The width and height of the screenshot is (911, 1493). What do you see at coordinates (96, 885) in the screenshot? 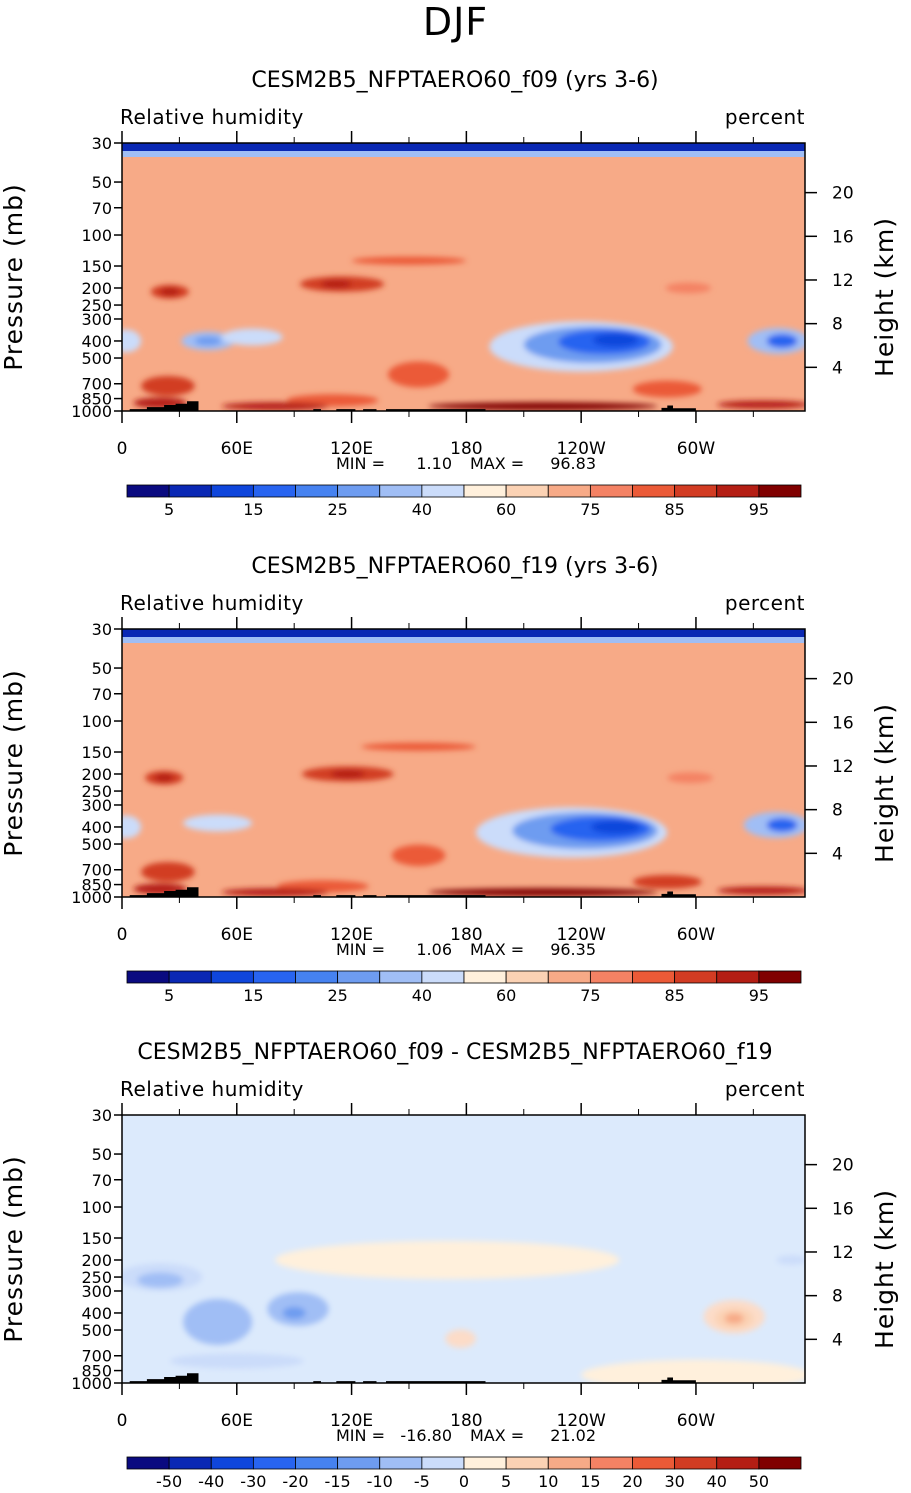
I see `y-tick-label: 850` at bounding box center [96, 885].